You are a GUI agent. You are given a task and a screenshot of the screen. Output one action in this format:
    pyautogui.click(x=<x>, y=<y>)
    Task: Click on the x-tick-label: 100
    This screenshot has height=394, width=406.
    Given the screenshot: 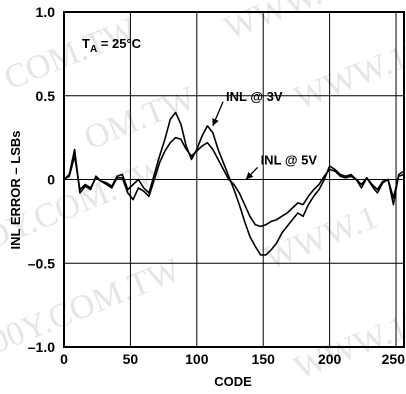 What is the action you would take?
    pyautogui.click(x=197, y=359)
    